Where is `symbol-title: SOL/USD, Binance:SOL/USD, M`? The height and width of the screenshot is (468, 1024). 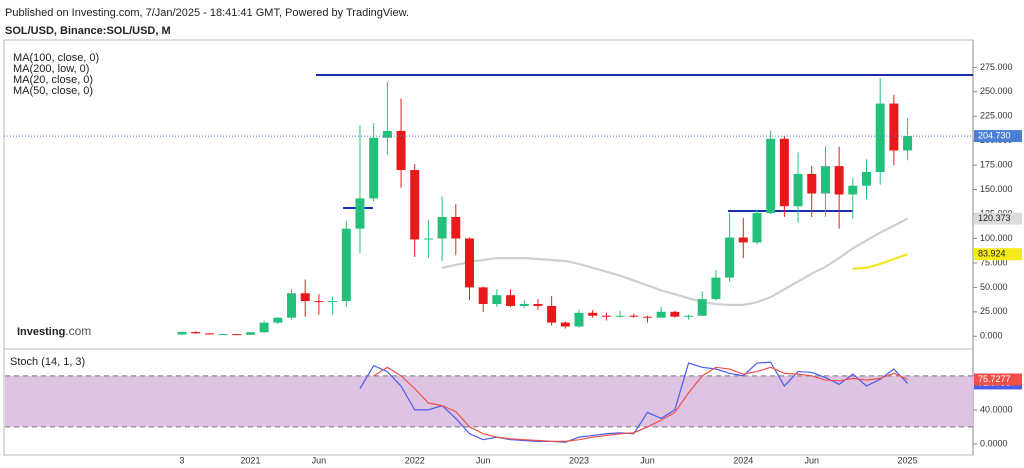
symbol-title: SOL/USD, Binance:SOL/USD, M is located at coordinates (88, 31).